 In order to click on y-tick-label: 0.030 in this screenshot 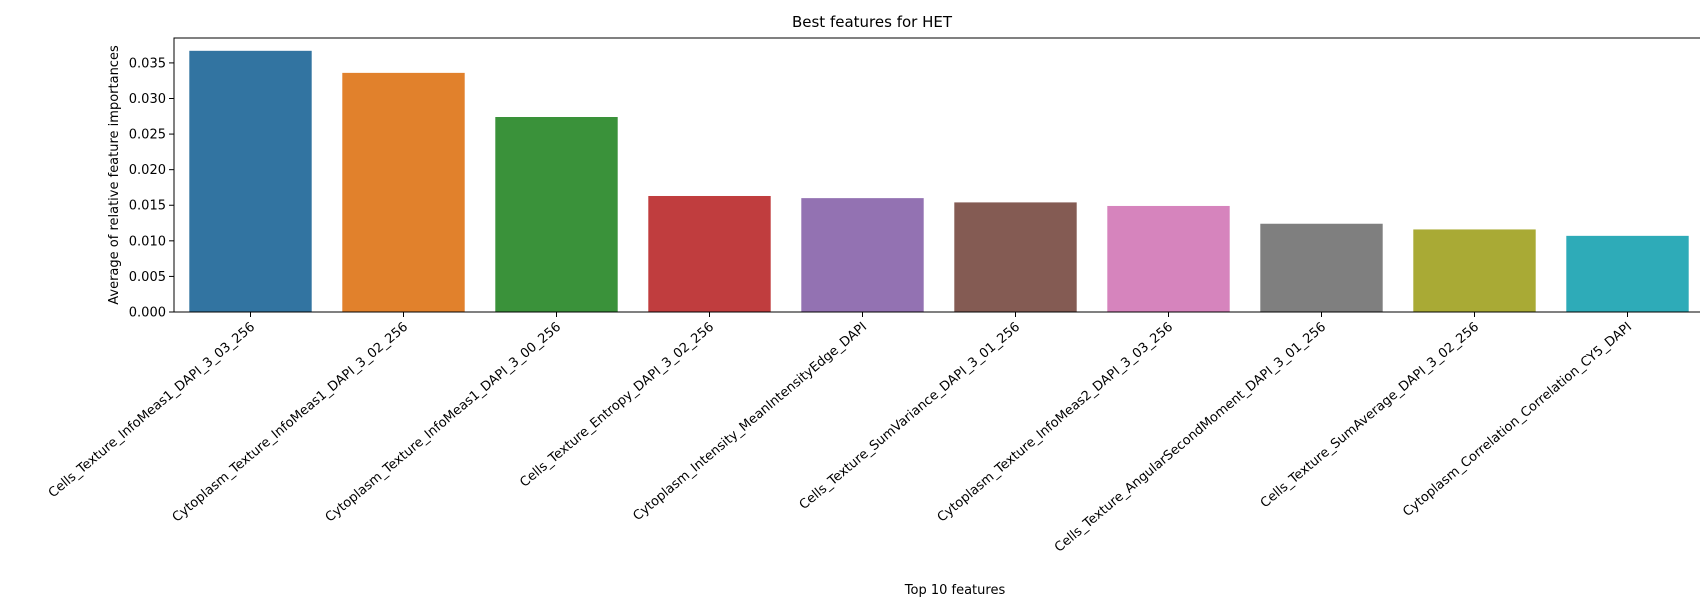, I will do `click(147, 99)`.